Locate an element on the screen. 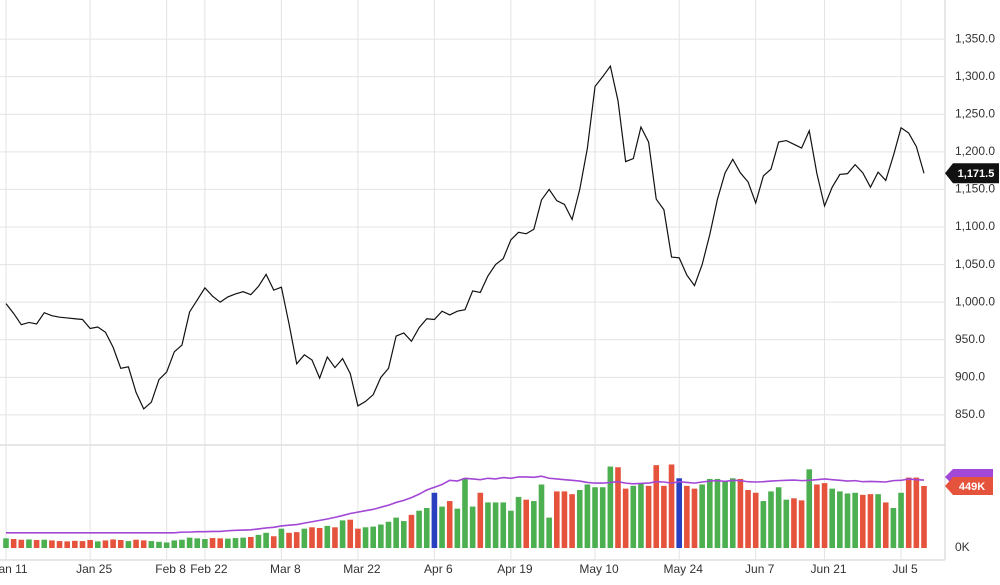 Image resolution: width=1000 pixels, height=585 pixels. y-tick-label: 0K is located at coordinates (962, 547).